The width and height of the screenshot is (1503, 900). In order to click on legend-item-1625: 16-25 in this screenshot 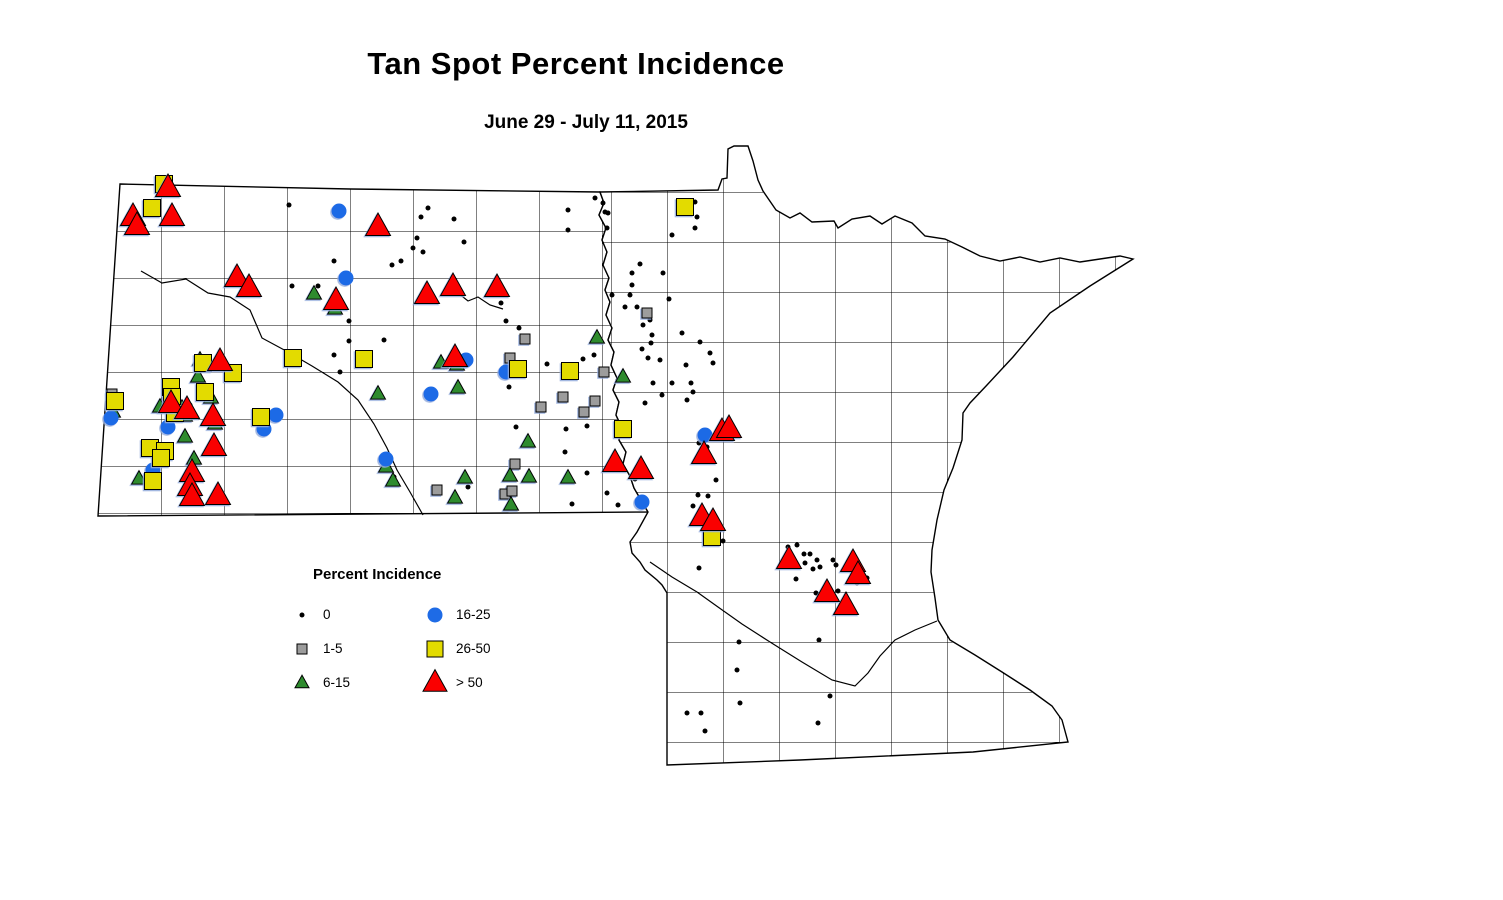, I will do `click(492, 614)`.